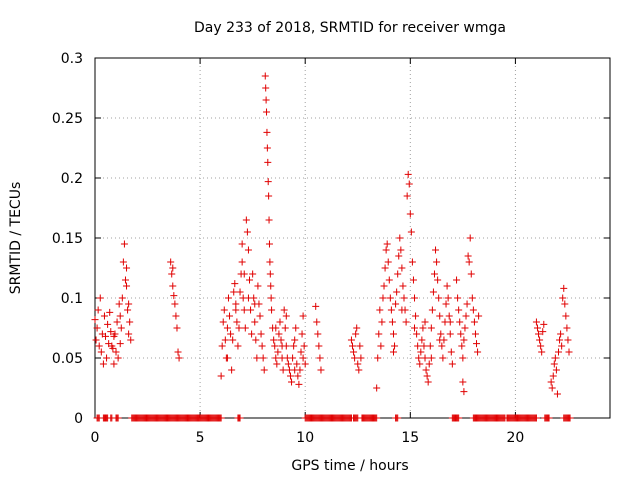  I want to click on x-tick-label: 10, so click(305, 438).